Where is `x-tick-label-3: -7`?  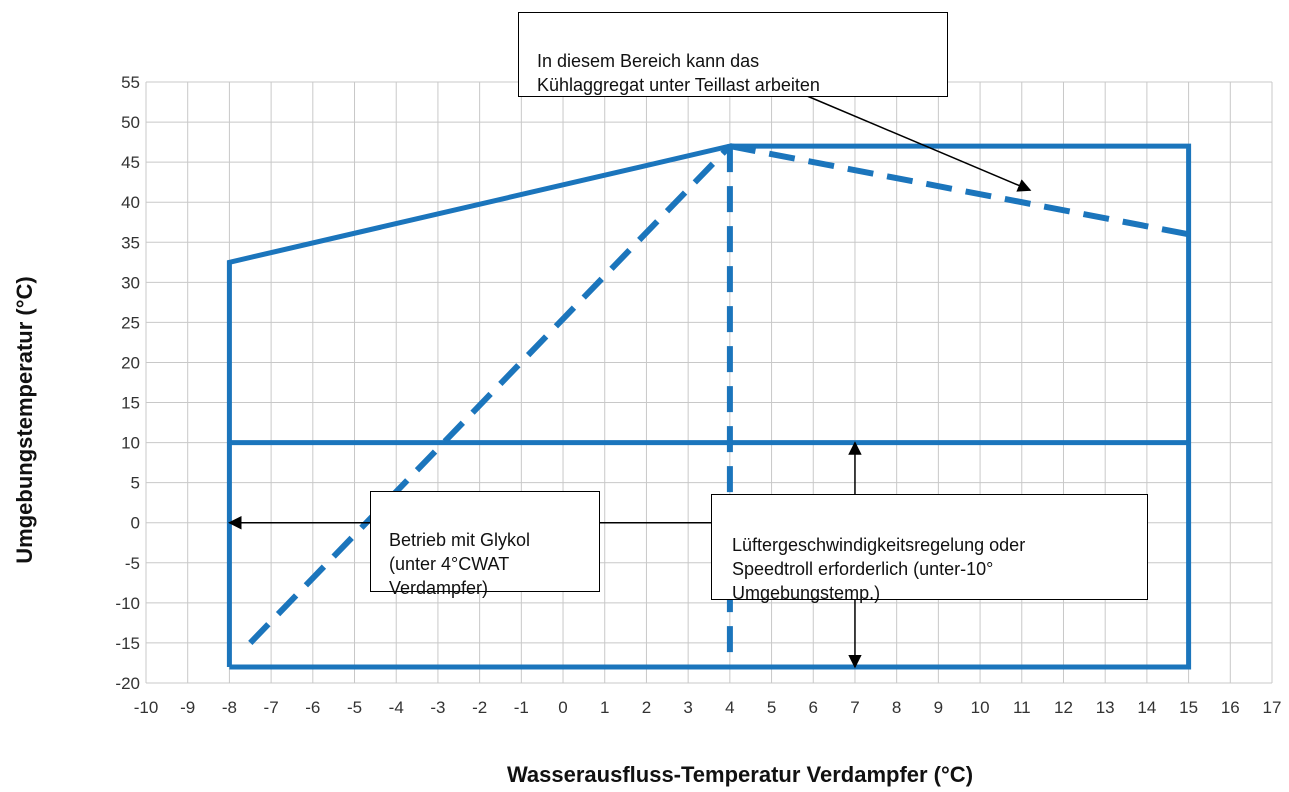
x-tick-label-3: -7 is located at coordinates (271, 707).